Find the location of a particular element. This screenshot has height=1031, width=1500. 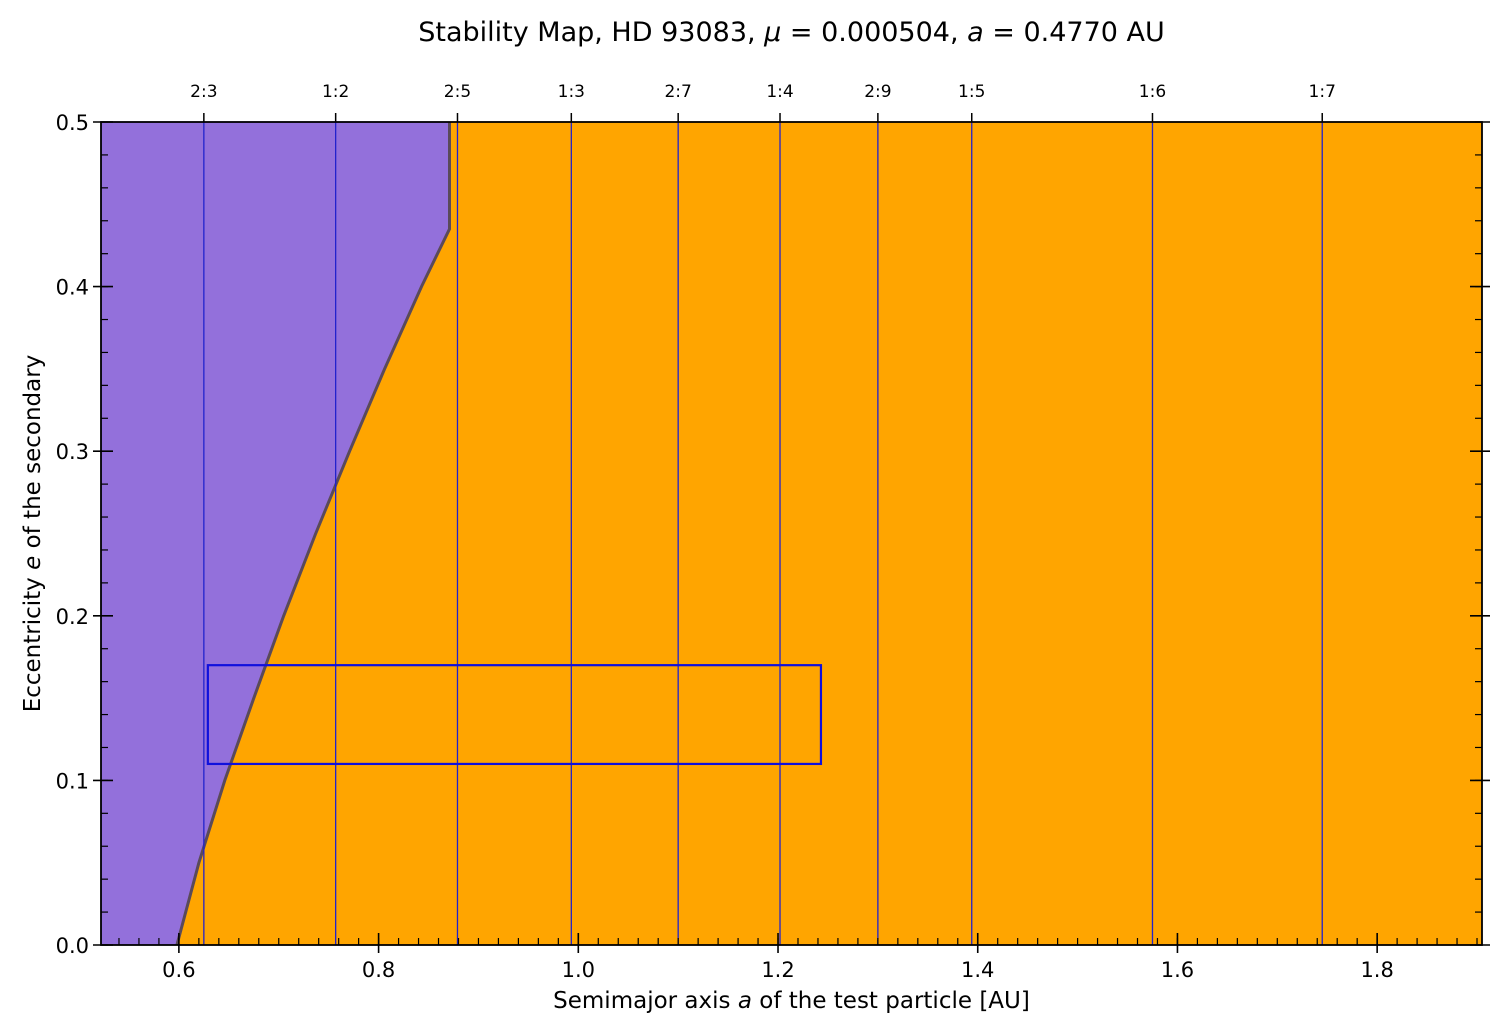

x-tick-label: 1.2 is located at coordinates (777, 970).